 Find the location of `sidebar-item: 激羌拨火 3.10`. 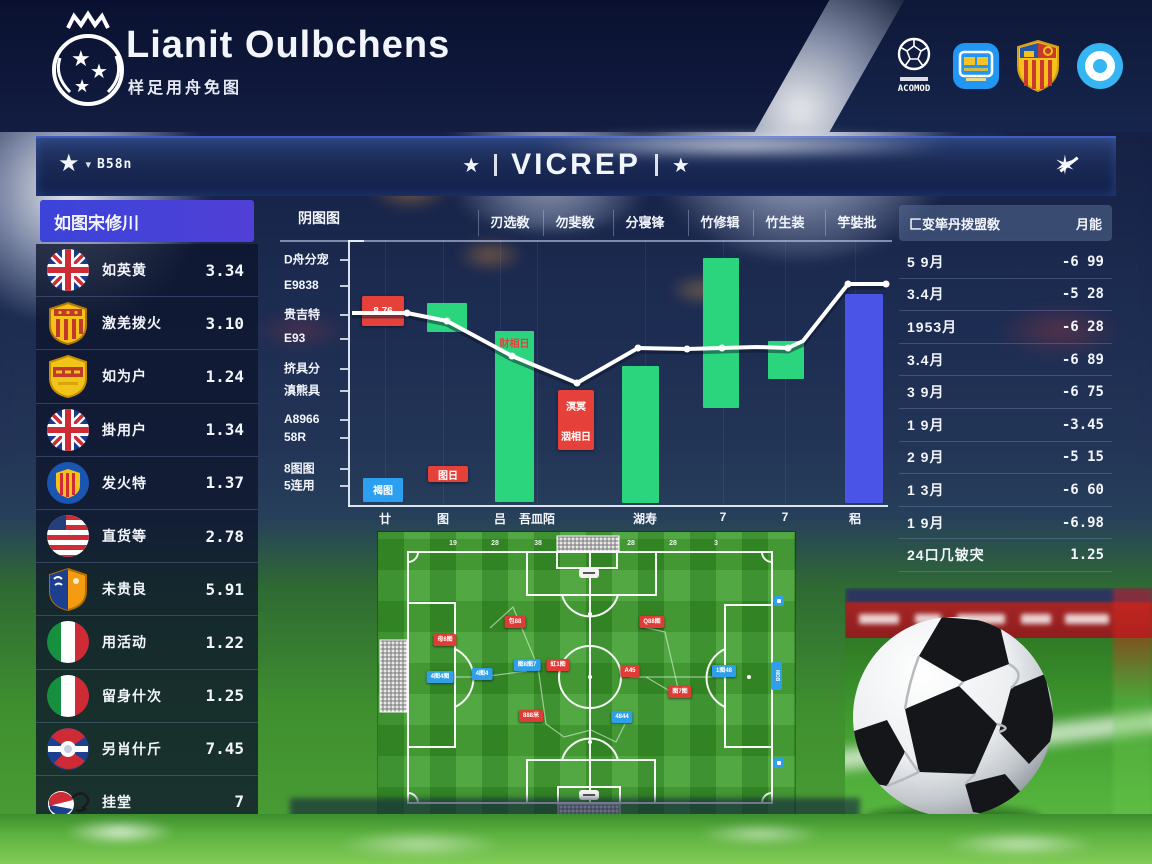

sidebar-item: 激羌拨火 3.10 is located at coordinates (147, 324).